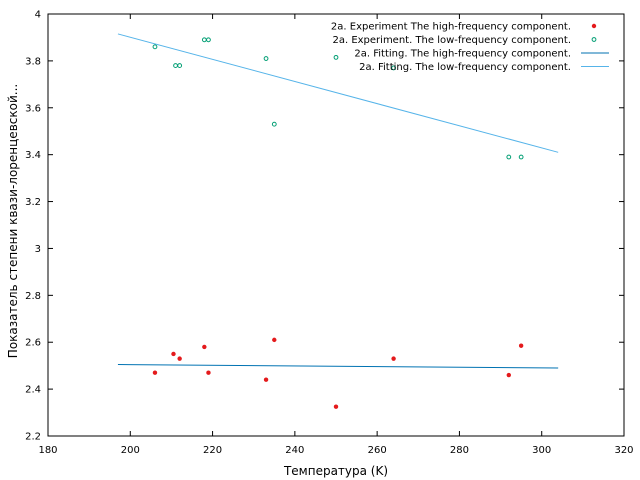  What do you see at coordinates (294, 450) in the screenshot?
I see `x-tick-label: 240` at bounding box center [294, 450].